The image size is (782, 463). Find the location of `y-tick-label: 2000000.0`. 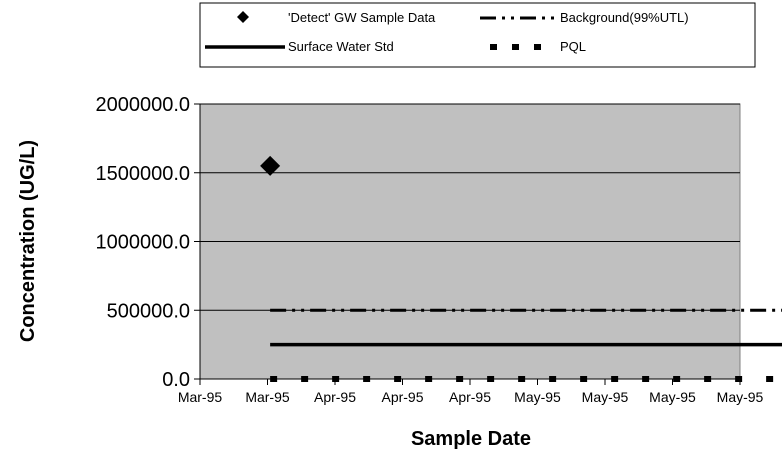

y-tick-label: 2000000.0 is located at coordinates (142, 105).